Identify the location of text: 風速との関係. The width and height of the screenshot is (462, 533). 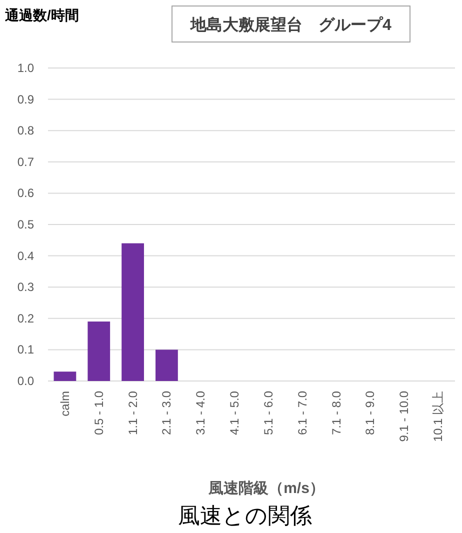
(245, 515).